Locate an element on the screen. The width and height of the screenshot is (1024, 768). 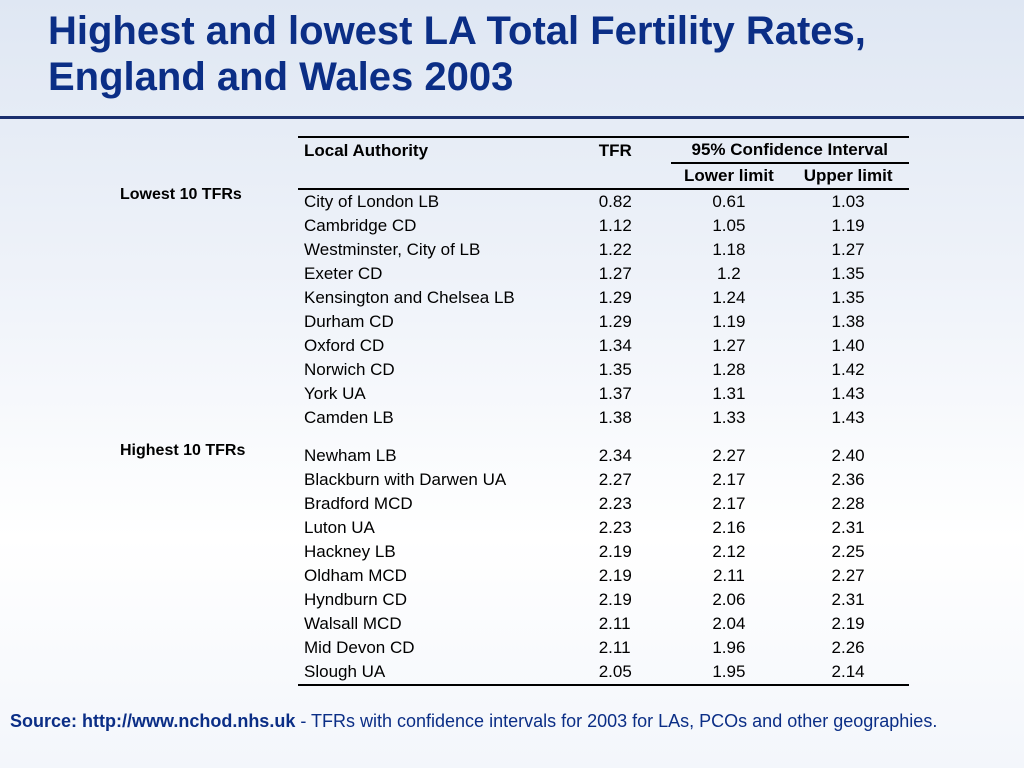
cell-tfr: 2.27 is located at coordinates (615, 479).